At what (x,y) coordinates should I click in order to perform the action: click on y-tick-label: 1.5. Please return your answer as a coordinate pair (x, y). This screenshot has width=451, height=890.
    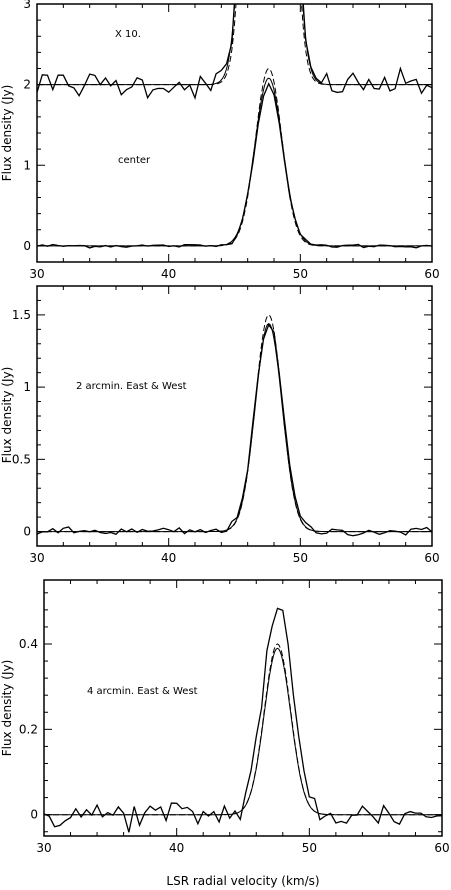
    Looking at the image, I should click on (21, 315).